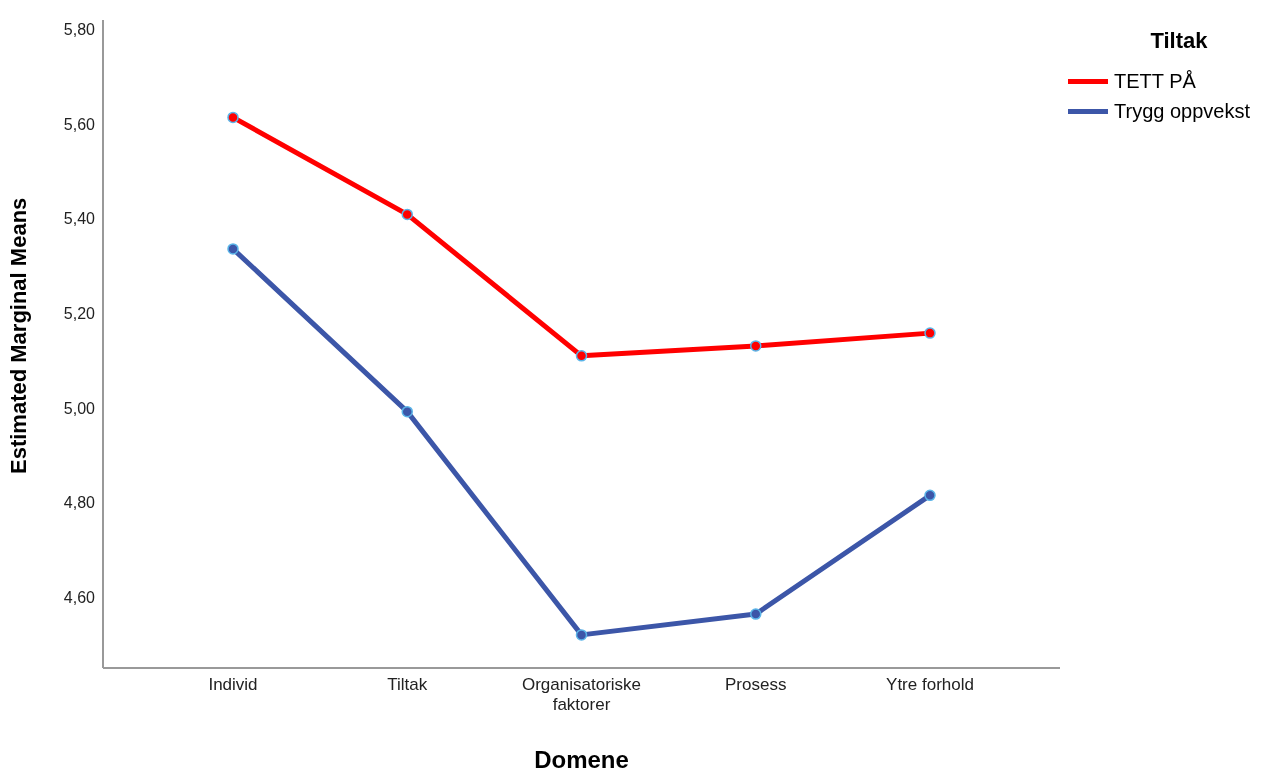  Describe the element at coordinates (79, 313) in the screenshot. I see `y-tick-label: 5,20` at that location.